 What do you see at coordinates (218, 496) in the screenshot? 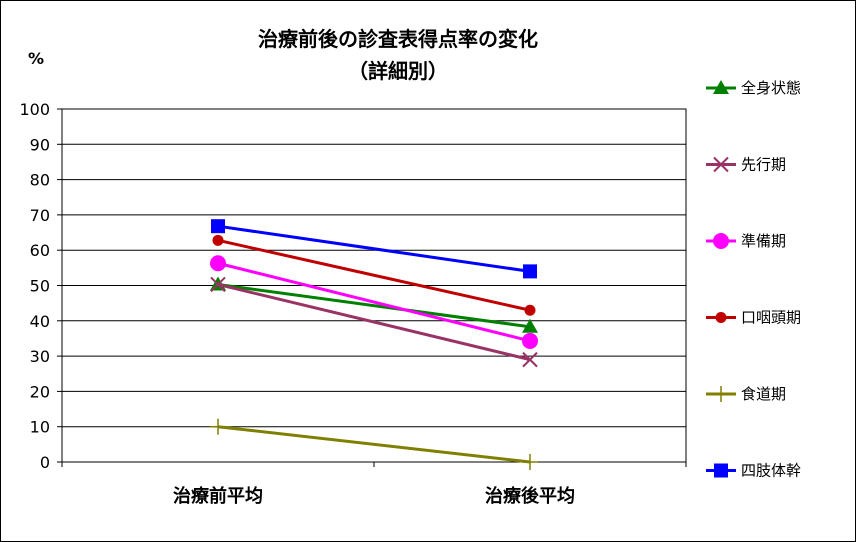
I see `x-category-label: 治療前平均` at bounding box center [218, 496].